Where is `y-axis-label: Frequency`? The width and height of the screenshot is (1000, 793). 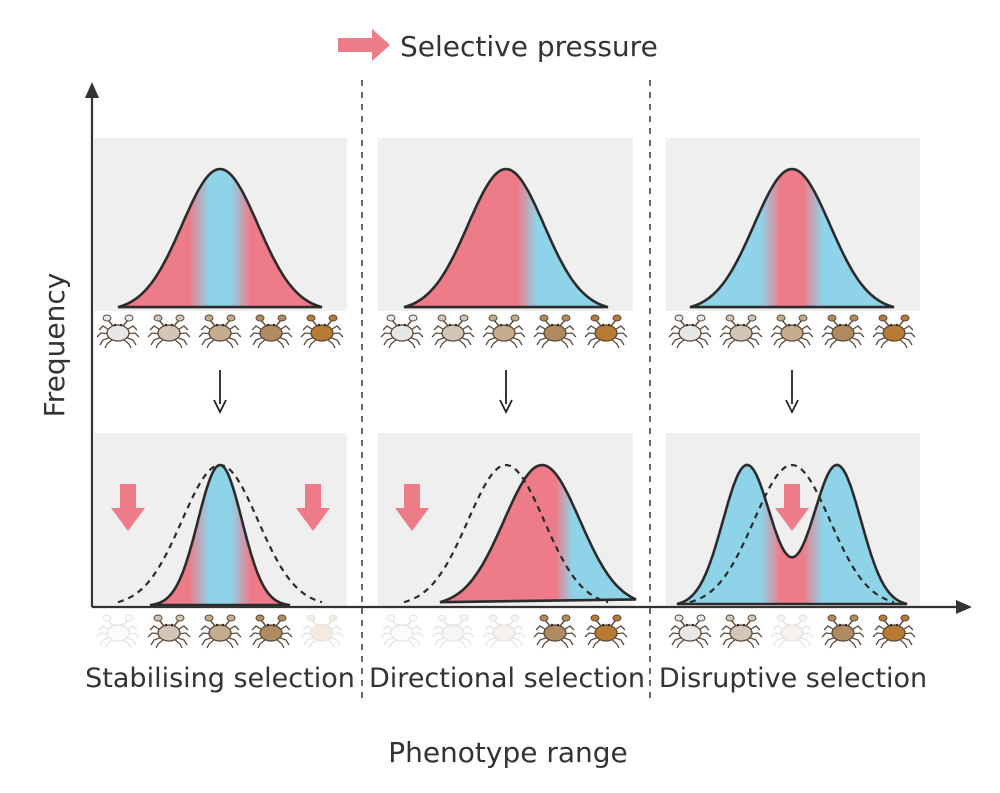 y-axis-label: Frequency is located at coordinates (54, 345).